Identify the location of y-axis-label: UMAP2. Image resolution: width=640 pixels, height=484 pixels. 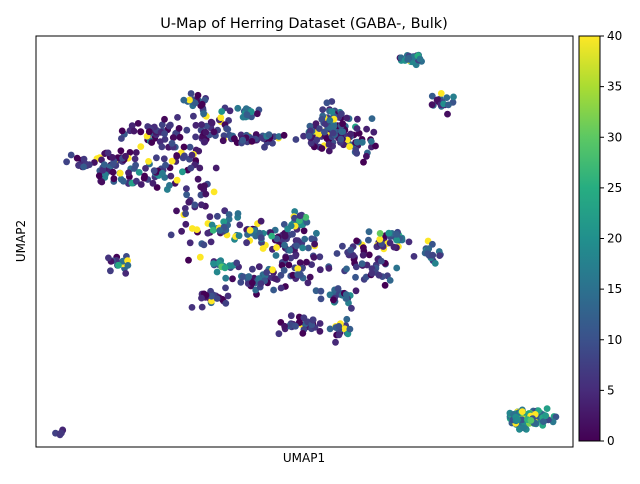
(21, 241).